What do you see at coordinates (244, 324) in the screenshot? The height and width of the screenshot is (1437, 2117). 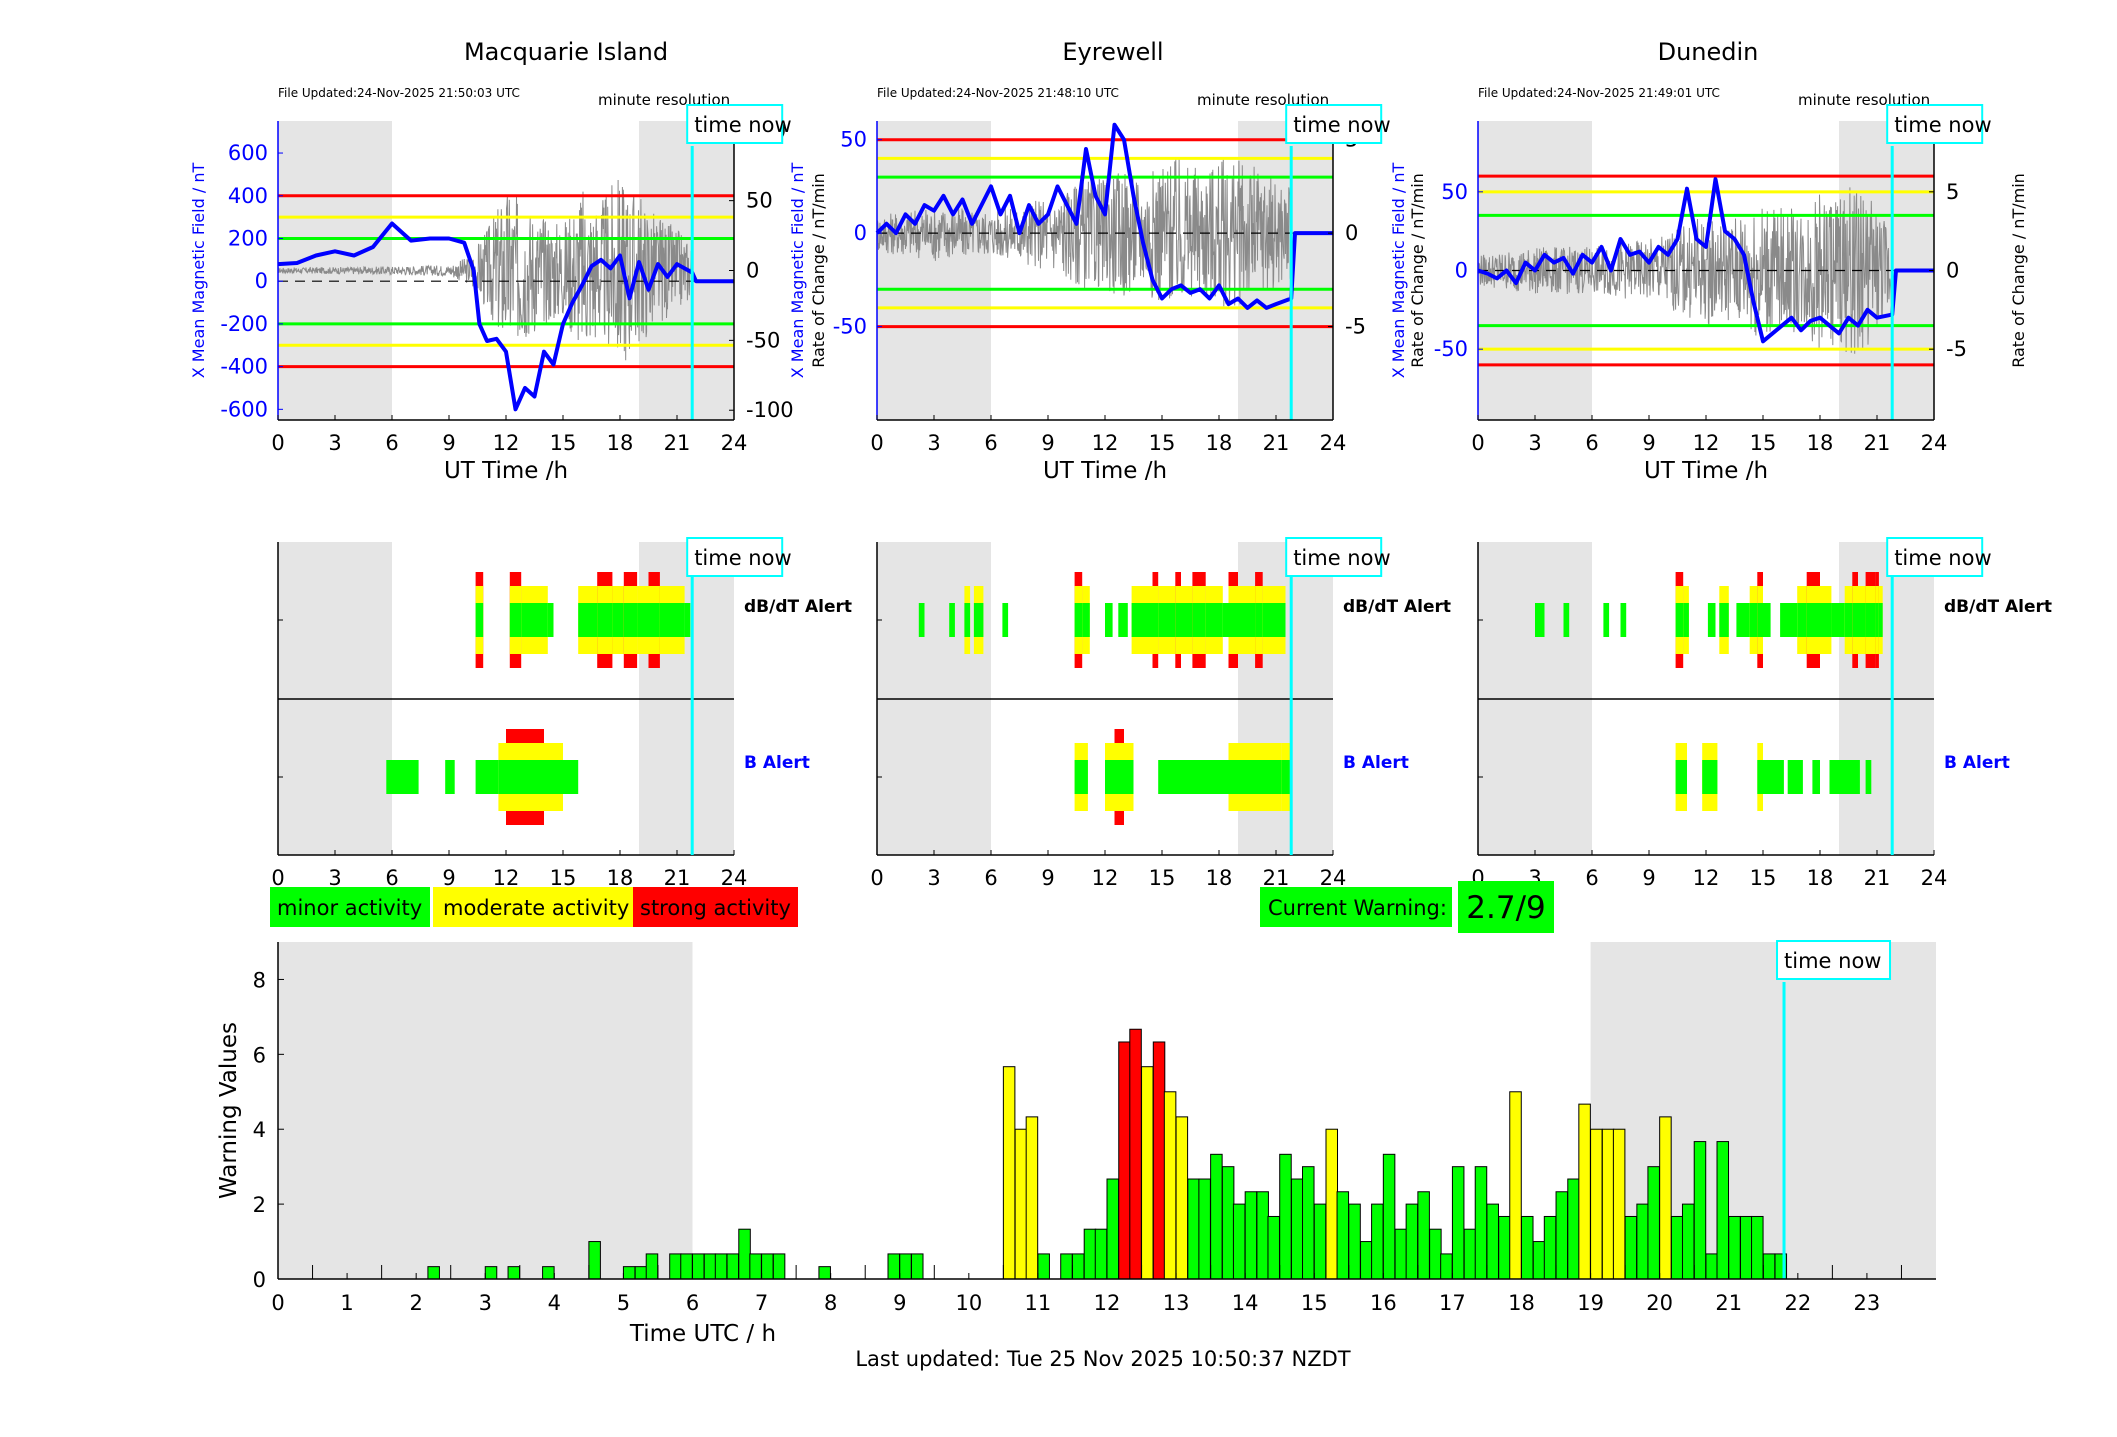 I see `y-left-tick-label: -200` at bounding box center [244, 324].